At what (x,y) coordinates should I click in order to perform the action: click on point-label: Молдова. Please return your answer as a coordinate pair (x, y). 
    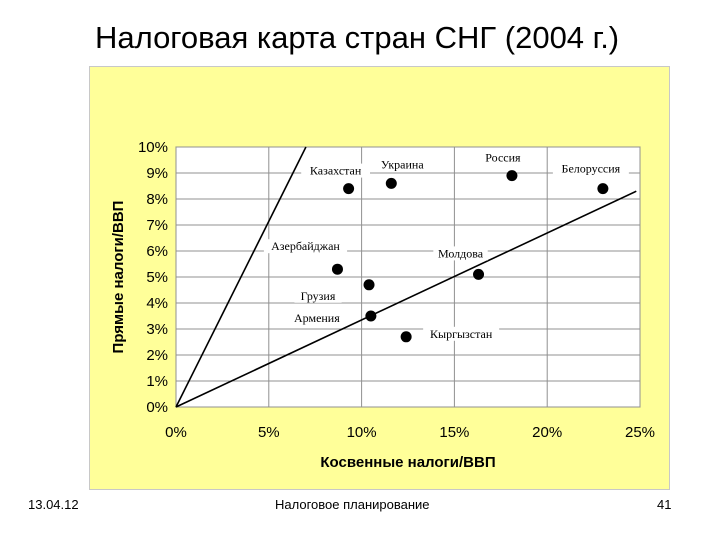
    Looking at the image, I should click on (461, 253).